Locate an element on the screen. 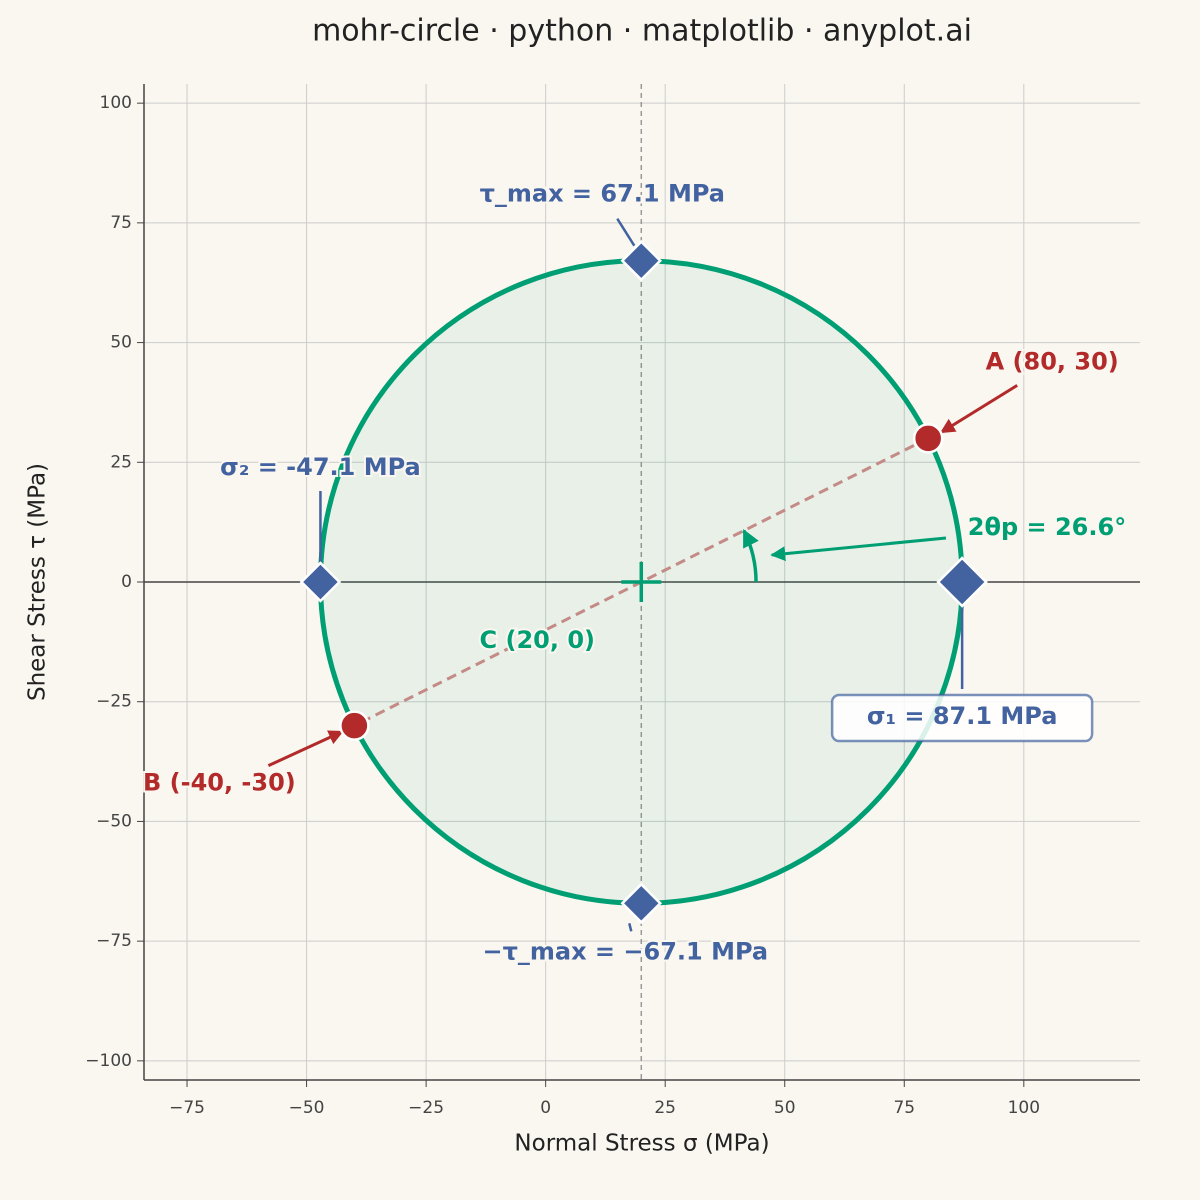  x-axis-label: Normal Stress σ (MPa) is located at coordinates (641, 1144).